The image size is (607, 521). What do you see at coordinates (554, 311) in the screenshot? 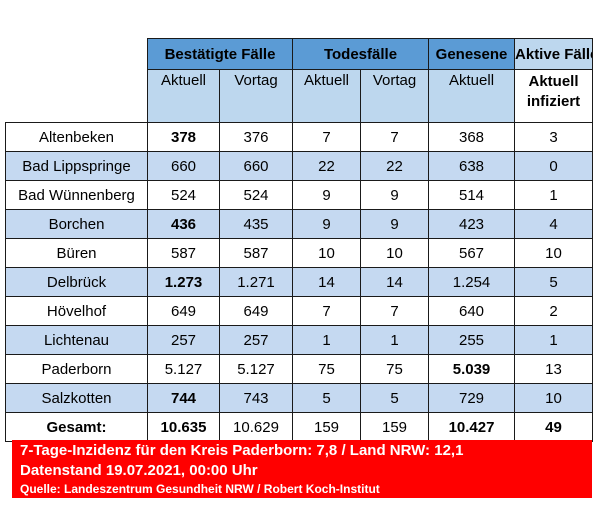
I see `cell-active: 2` at bounding box center [554, 311].